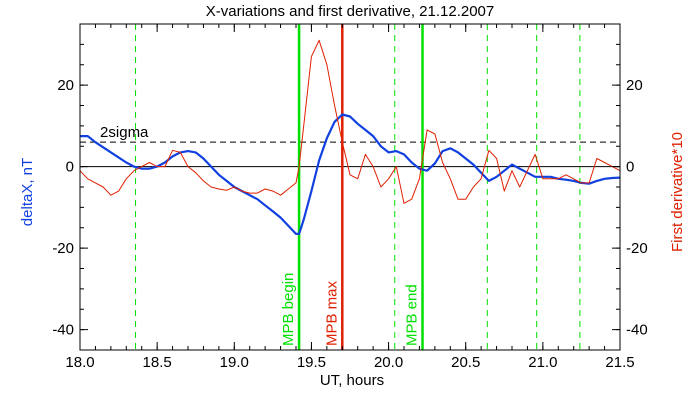 This screenshot has width=700, height=400. What do you see at coordinates (63, 330) in the screenshot?
I see `y-tick-label-left-0: -40` at bounding box center [63, 330].